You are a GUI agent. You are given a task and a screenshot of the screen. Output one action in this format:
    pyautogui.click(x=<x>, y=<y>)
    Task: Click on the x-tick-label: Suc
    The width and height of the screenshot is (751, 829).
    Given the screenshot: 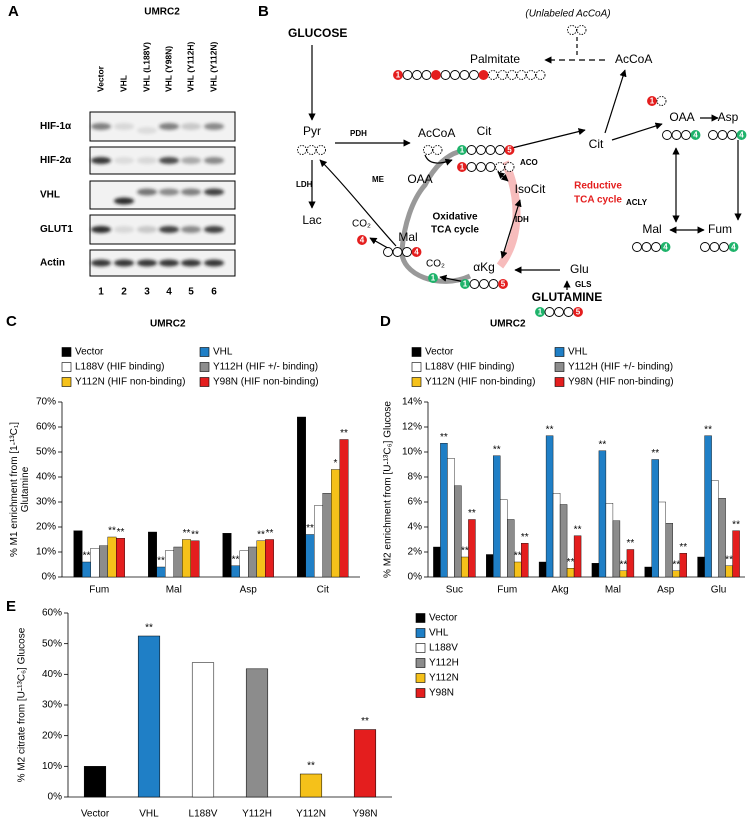 What is the action you would take?
    pyautogui.click(x=454, y=590)
    